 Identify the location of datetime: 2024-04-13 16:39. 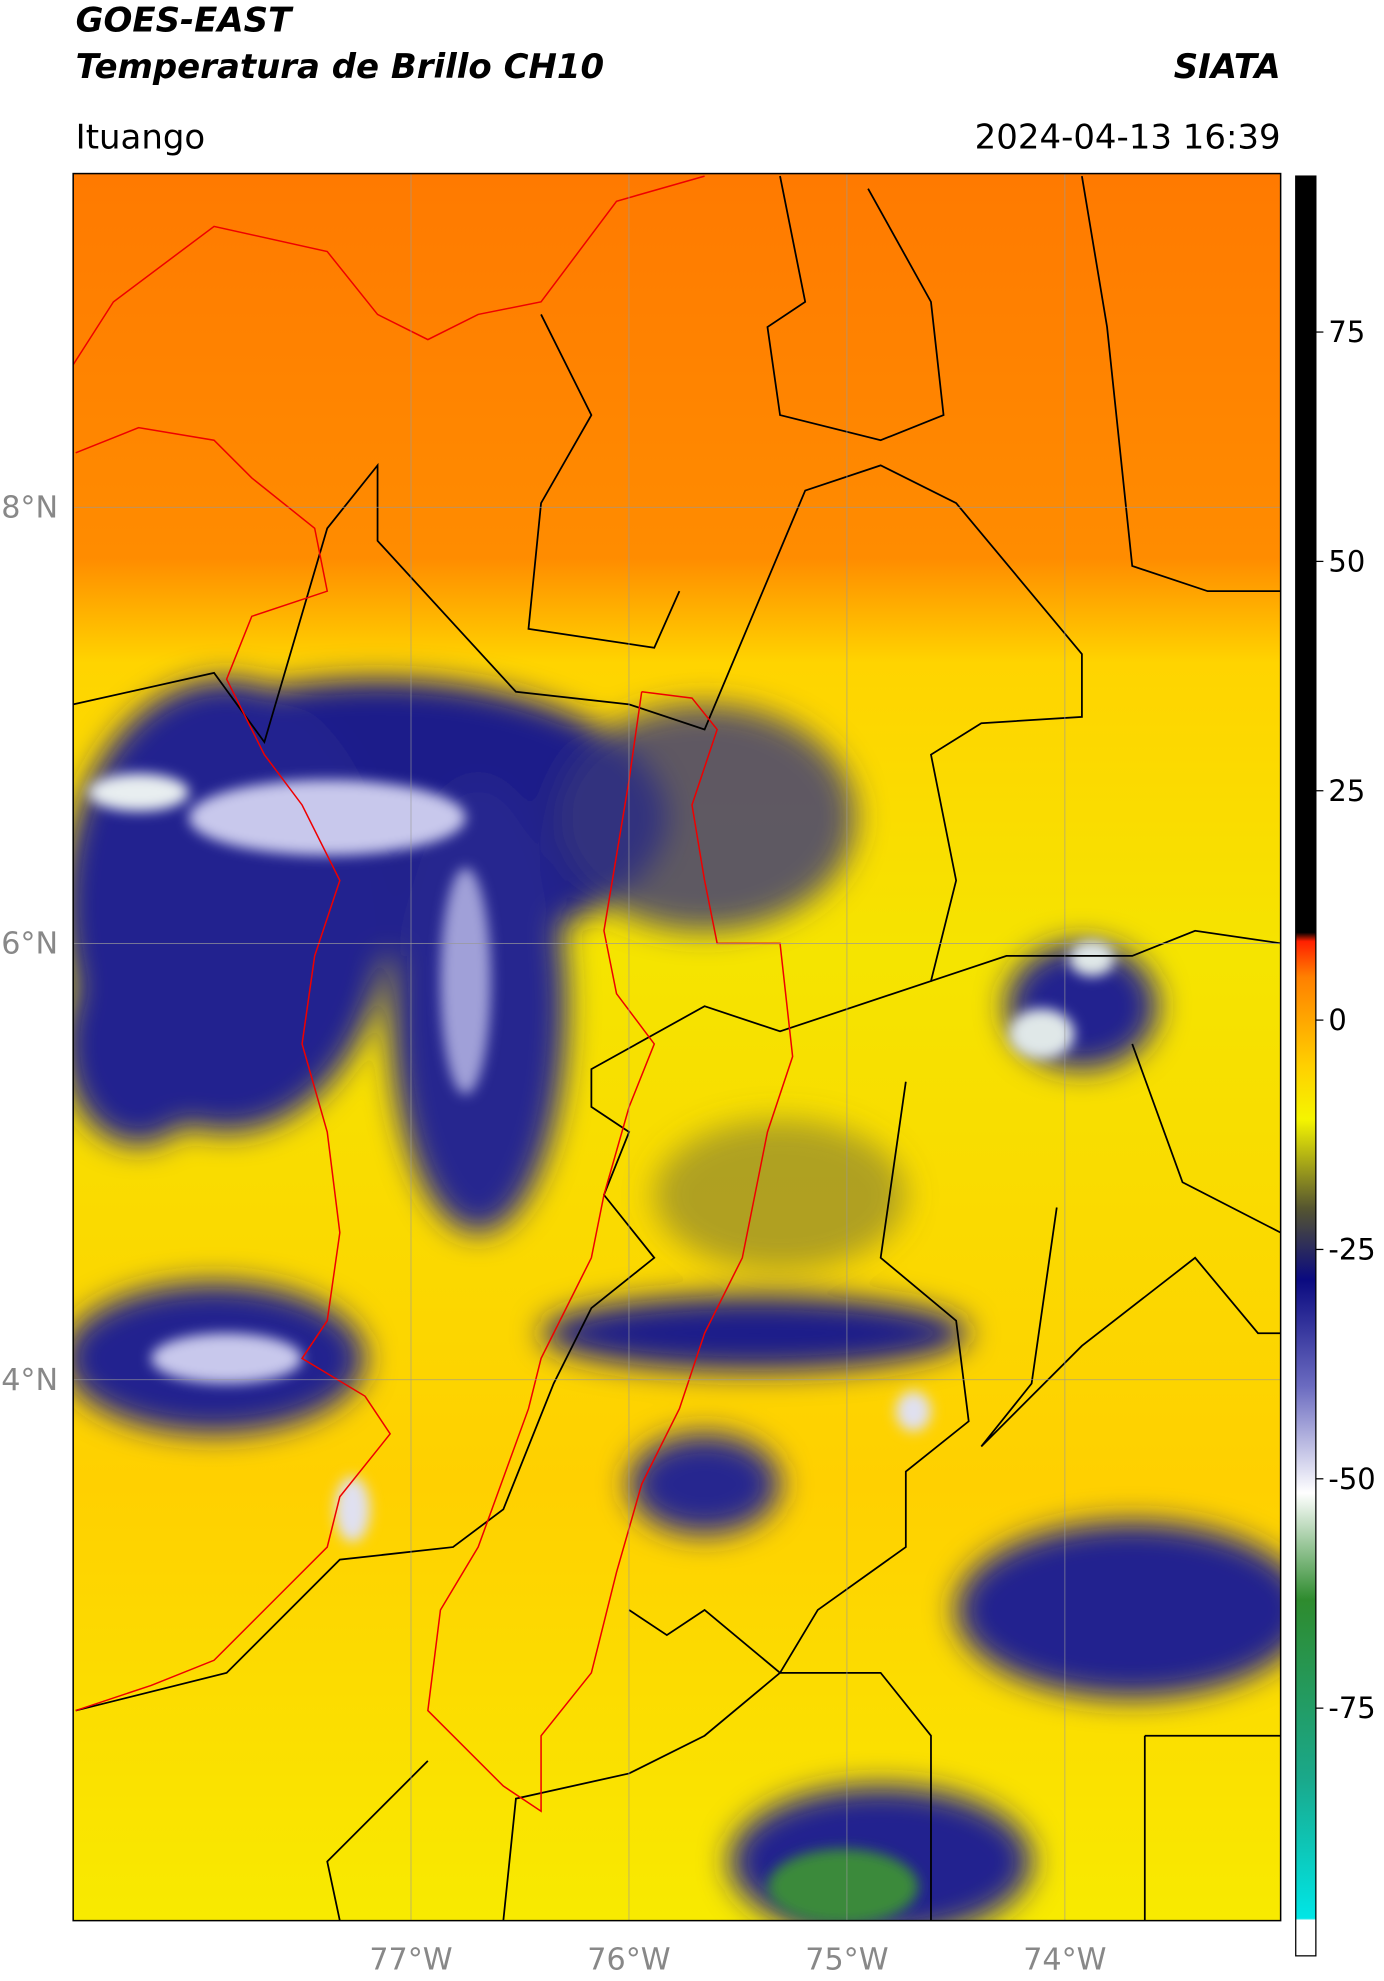
(1128, 137).